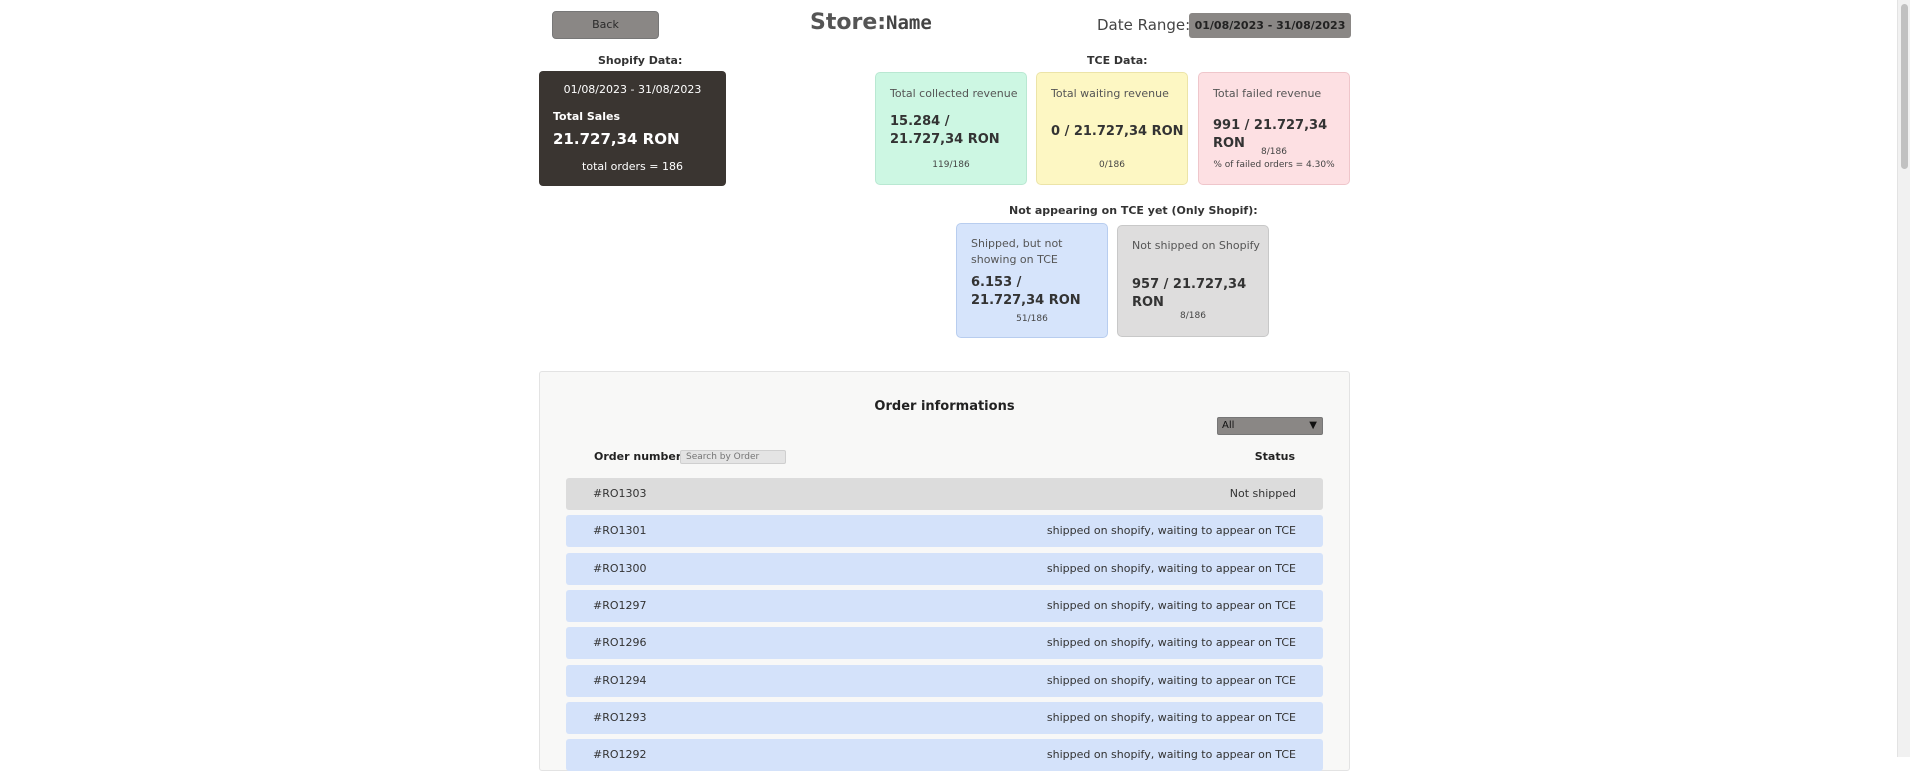  What do you see at coordinates (1032, 319) in the screenshot?
I see `shipped-not-tce-foot: 51/186` at bounding box center [1032, 319].